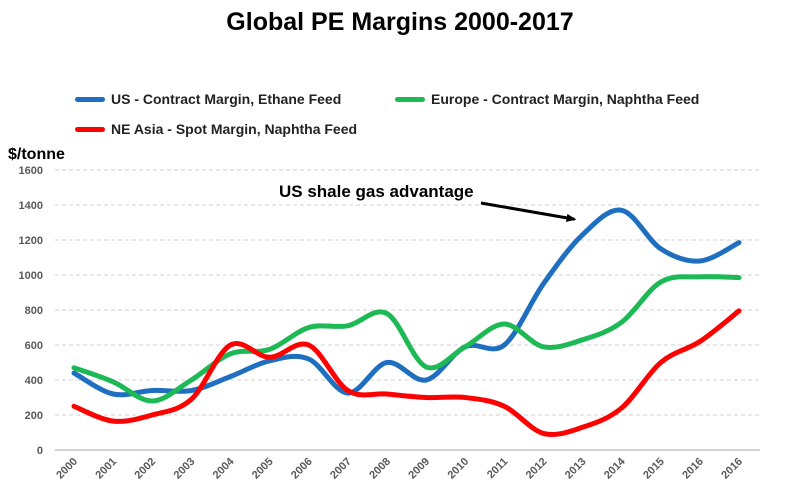 This screenshot has height=495, width=800. I want to click on x-tick-label: 2010, so click(458, 469).